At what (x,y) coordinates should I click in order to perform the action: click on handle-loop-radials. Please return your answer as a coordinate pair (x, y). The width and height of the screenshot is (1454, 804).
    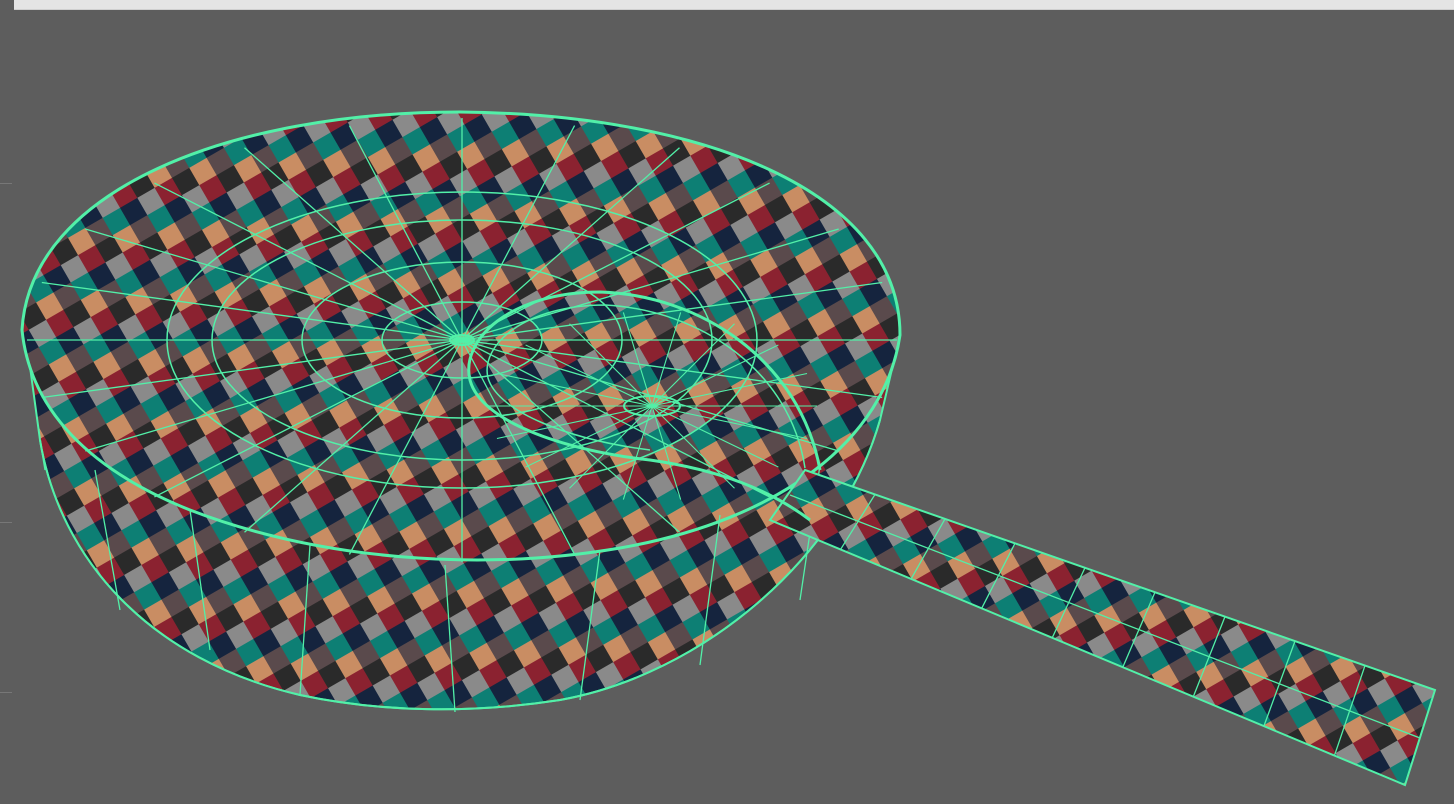
    Looking at the image, I should click on (652, 406).